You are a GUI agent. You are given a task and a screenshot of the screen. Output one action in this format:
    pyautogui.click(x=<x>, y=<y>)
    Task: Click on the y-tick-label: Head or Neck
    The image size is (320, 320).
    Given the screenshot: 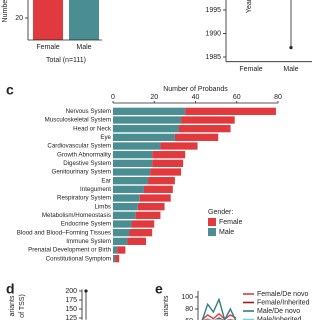 What is the action you would take?
    pyautogui.click(x=92, y=128)
    